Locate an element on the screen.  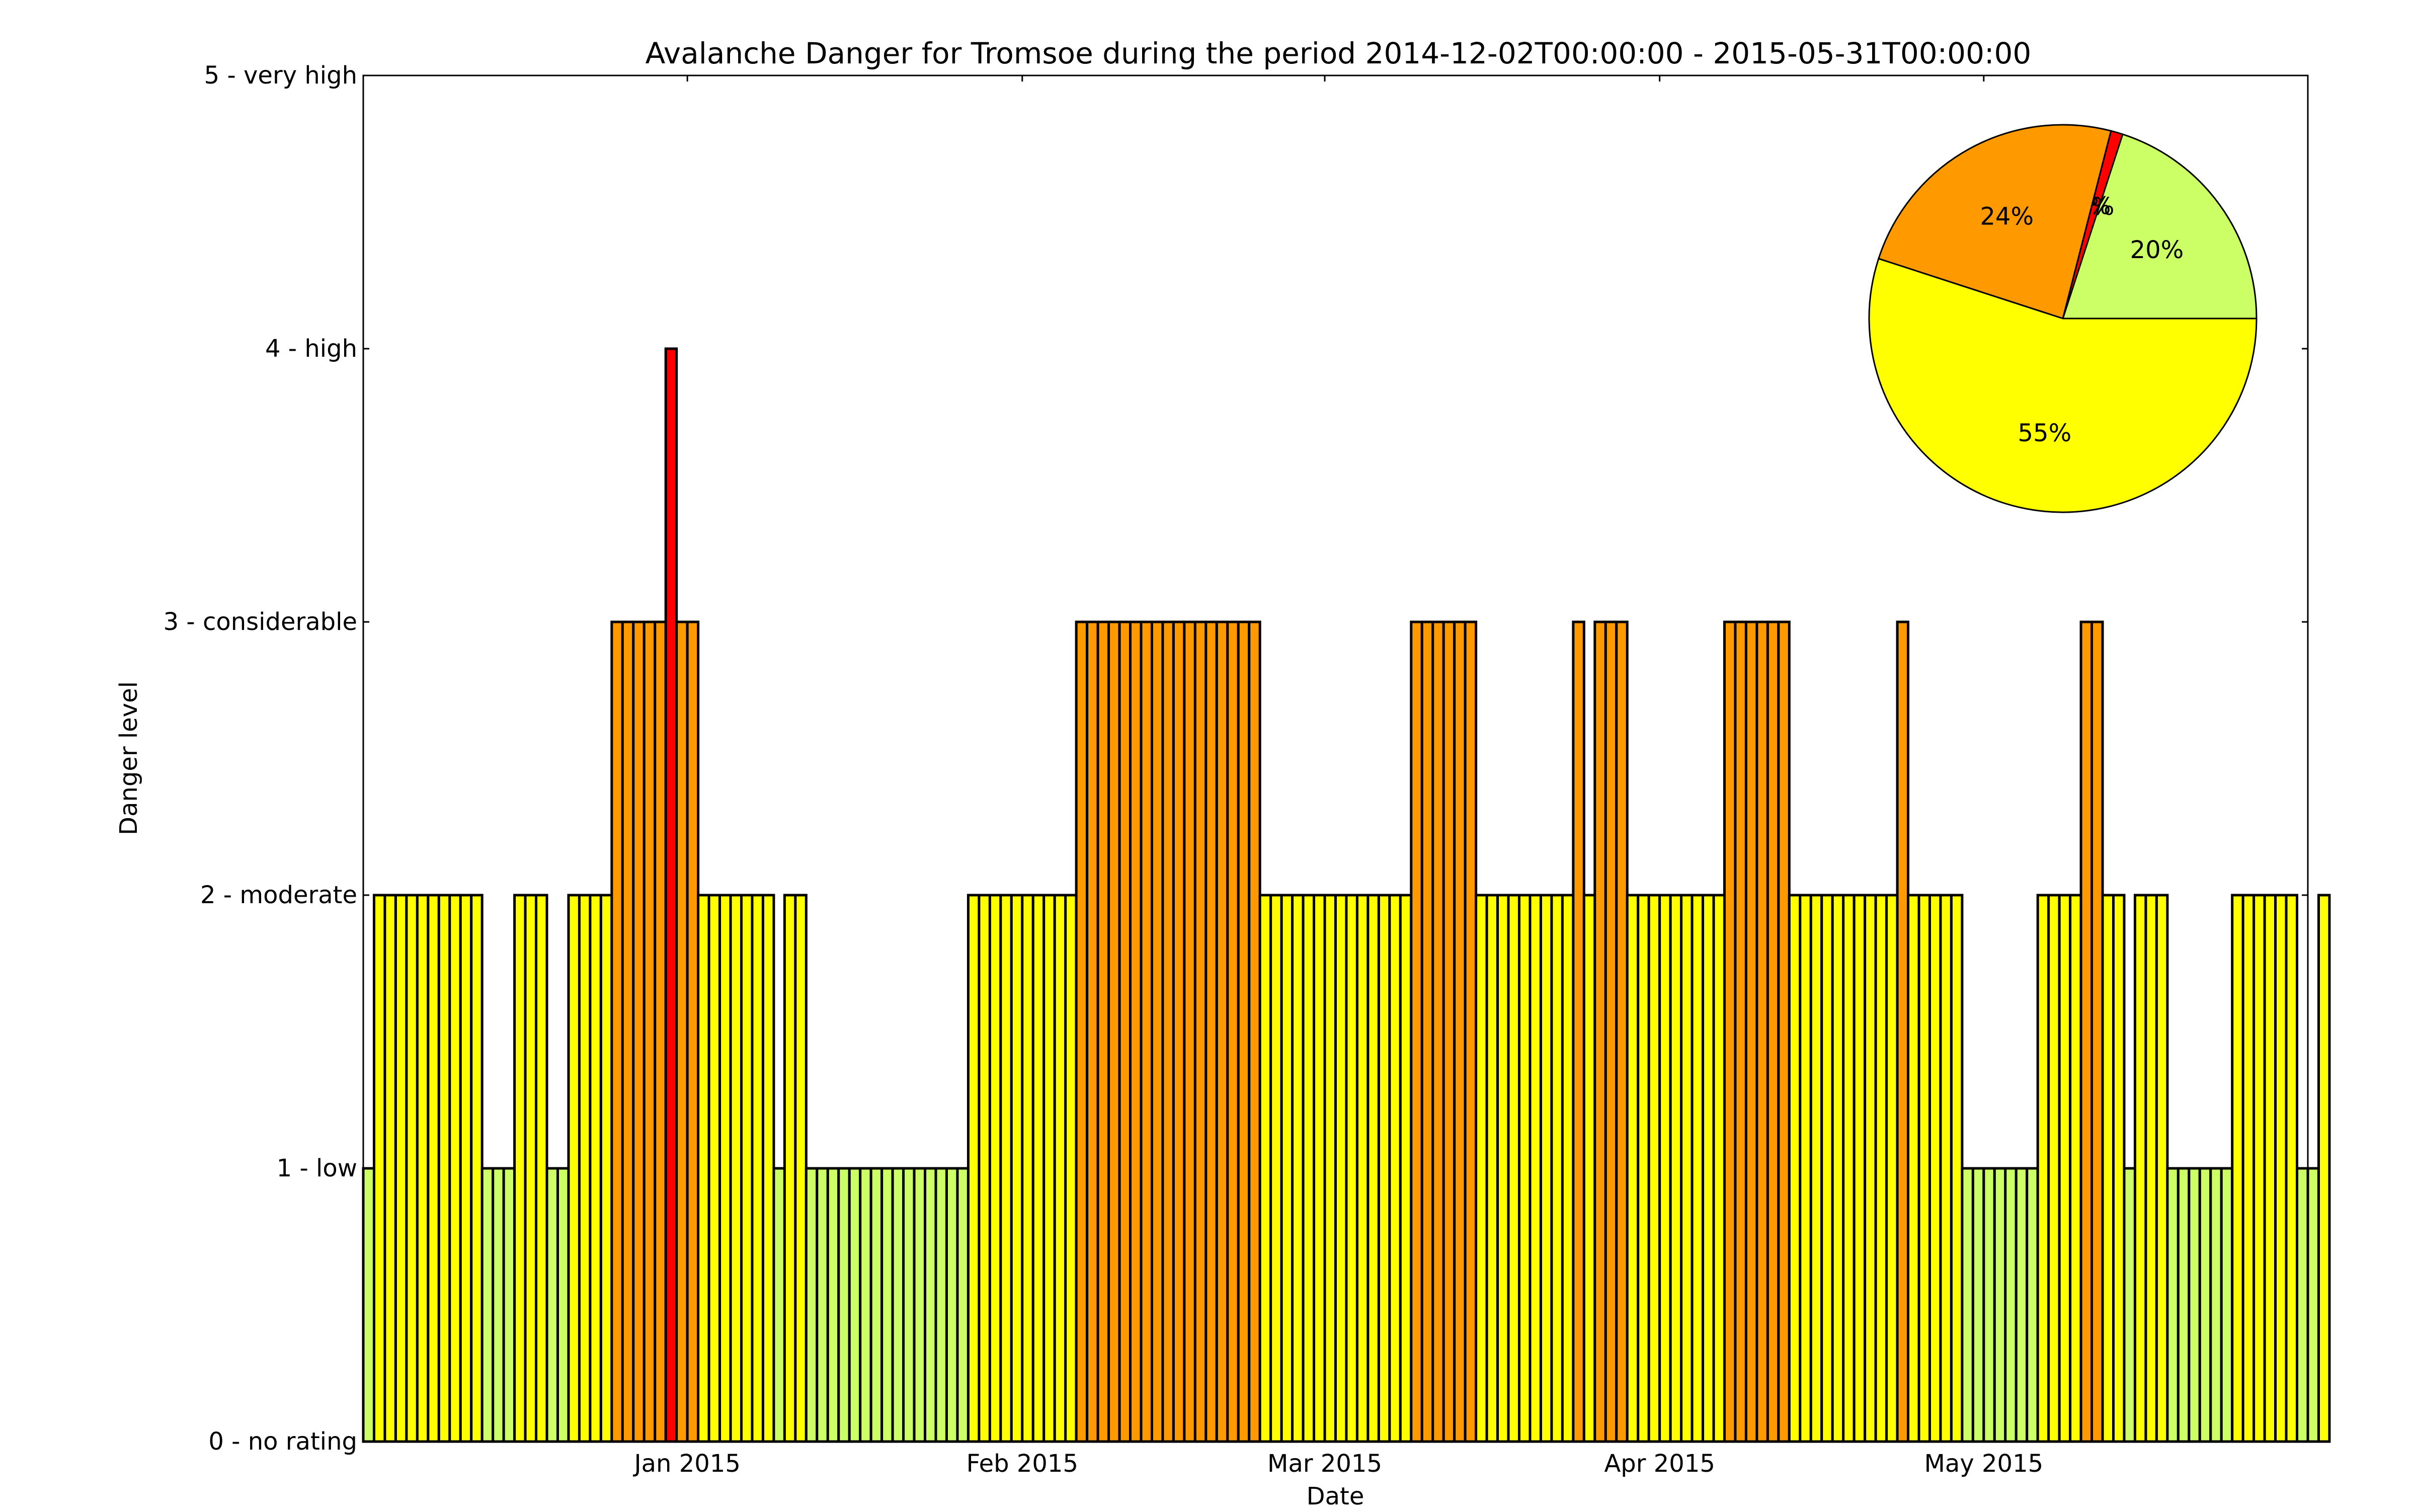
x-tick-label: Jan 2015 is located at coordinates (686, 1464).